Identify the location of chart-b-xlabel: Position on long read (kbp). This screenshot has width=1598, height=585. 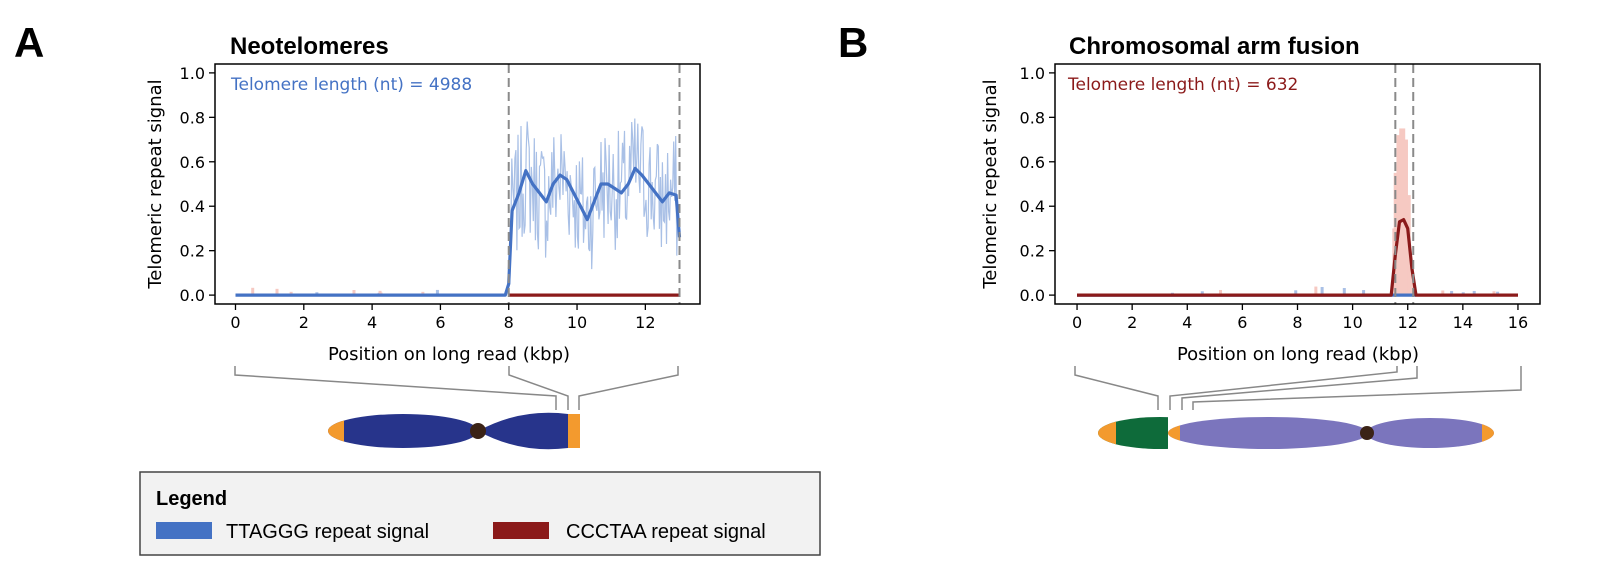
(1298, 354).